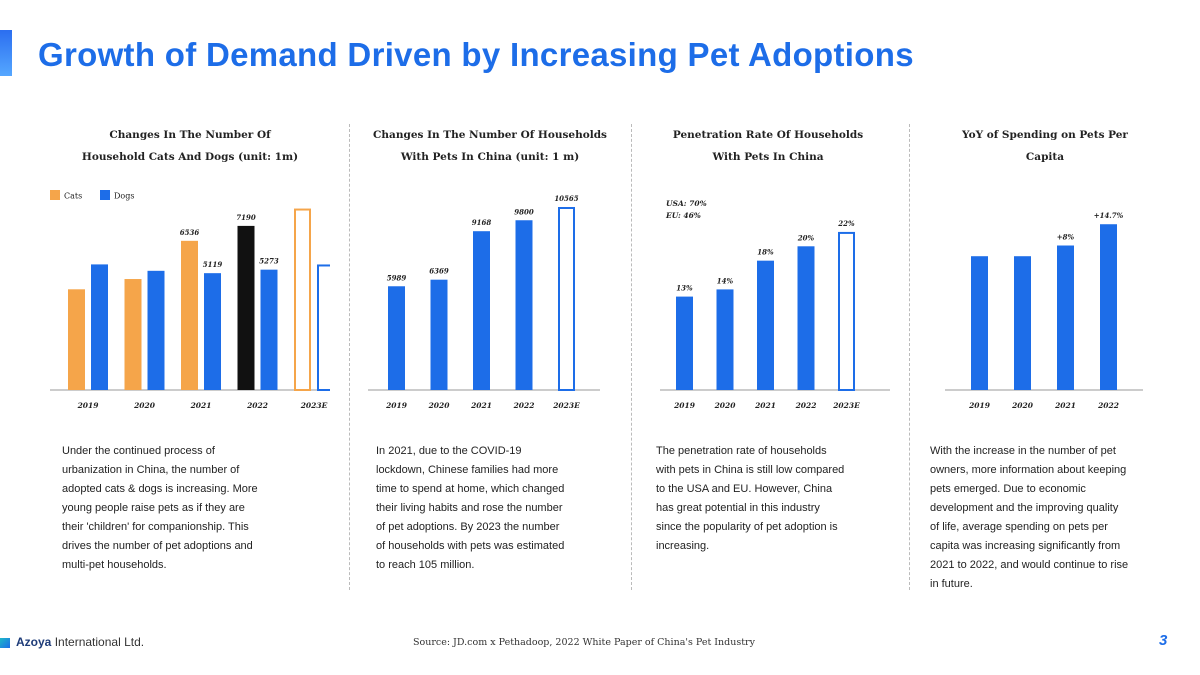 This screenshot has width=1200, height=675. Describe the element at coordinates (490, 157) in the screenshot. I see `panel-title-line-2: With Pets In China (unit: 1 m)` at that location.